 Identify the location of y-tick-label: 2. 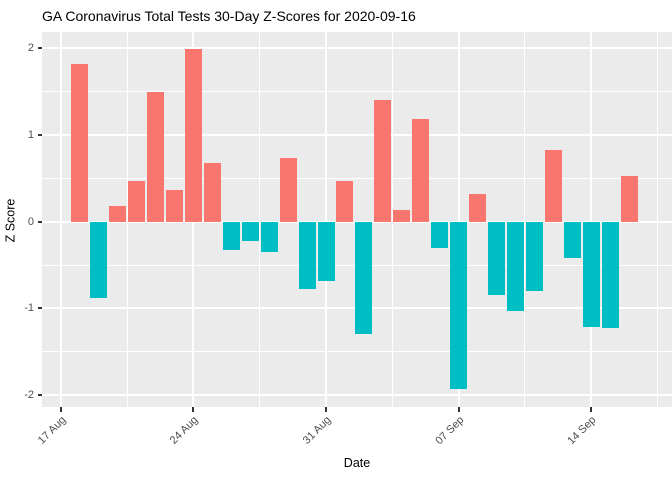
(30, 48).